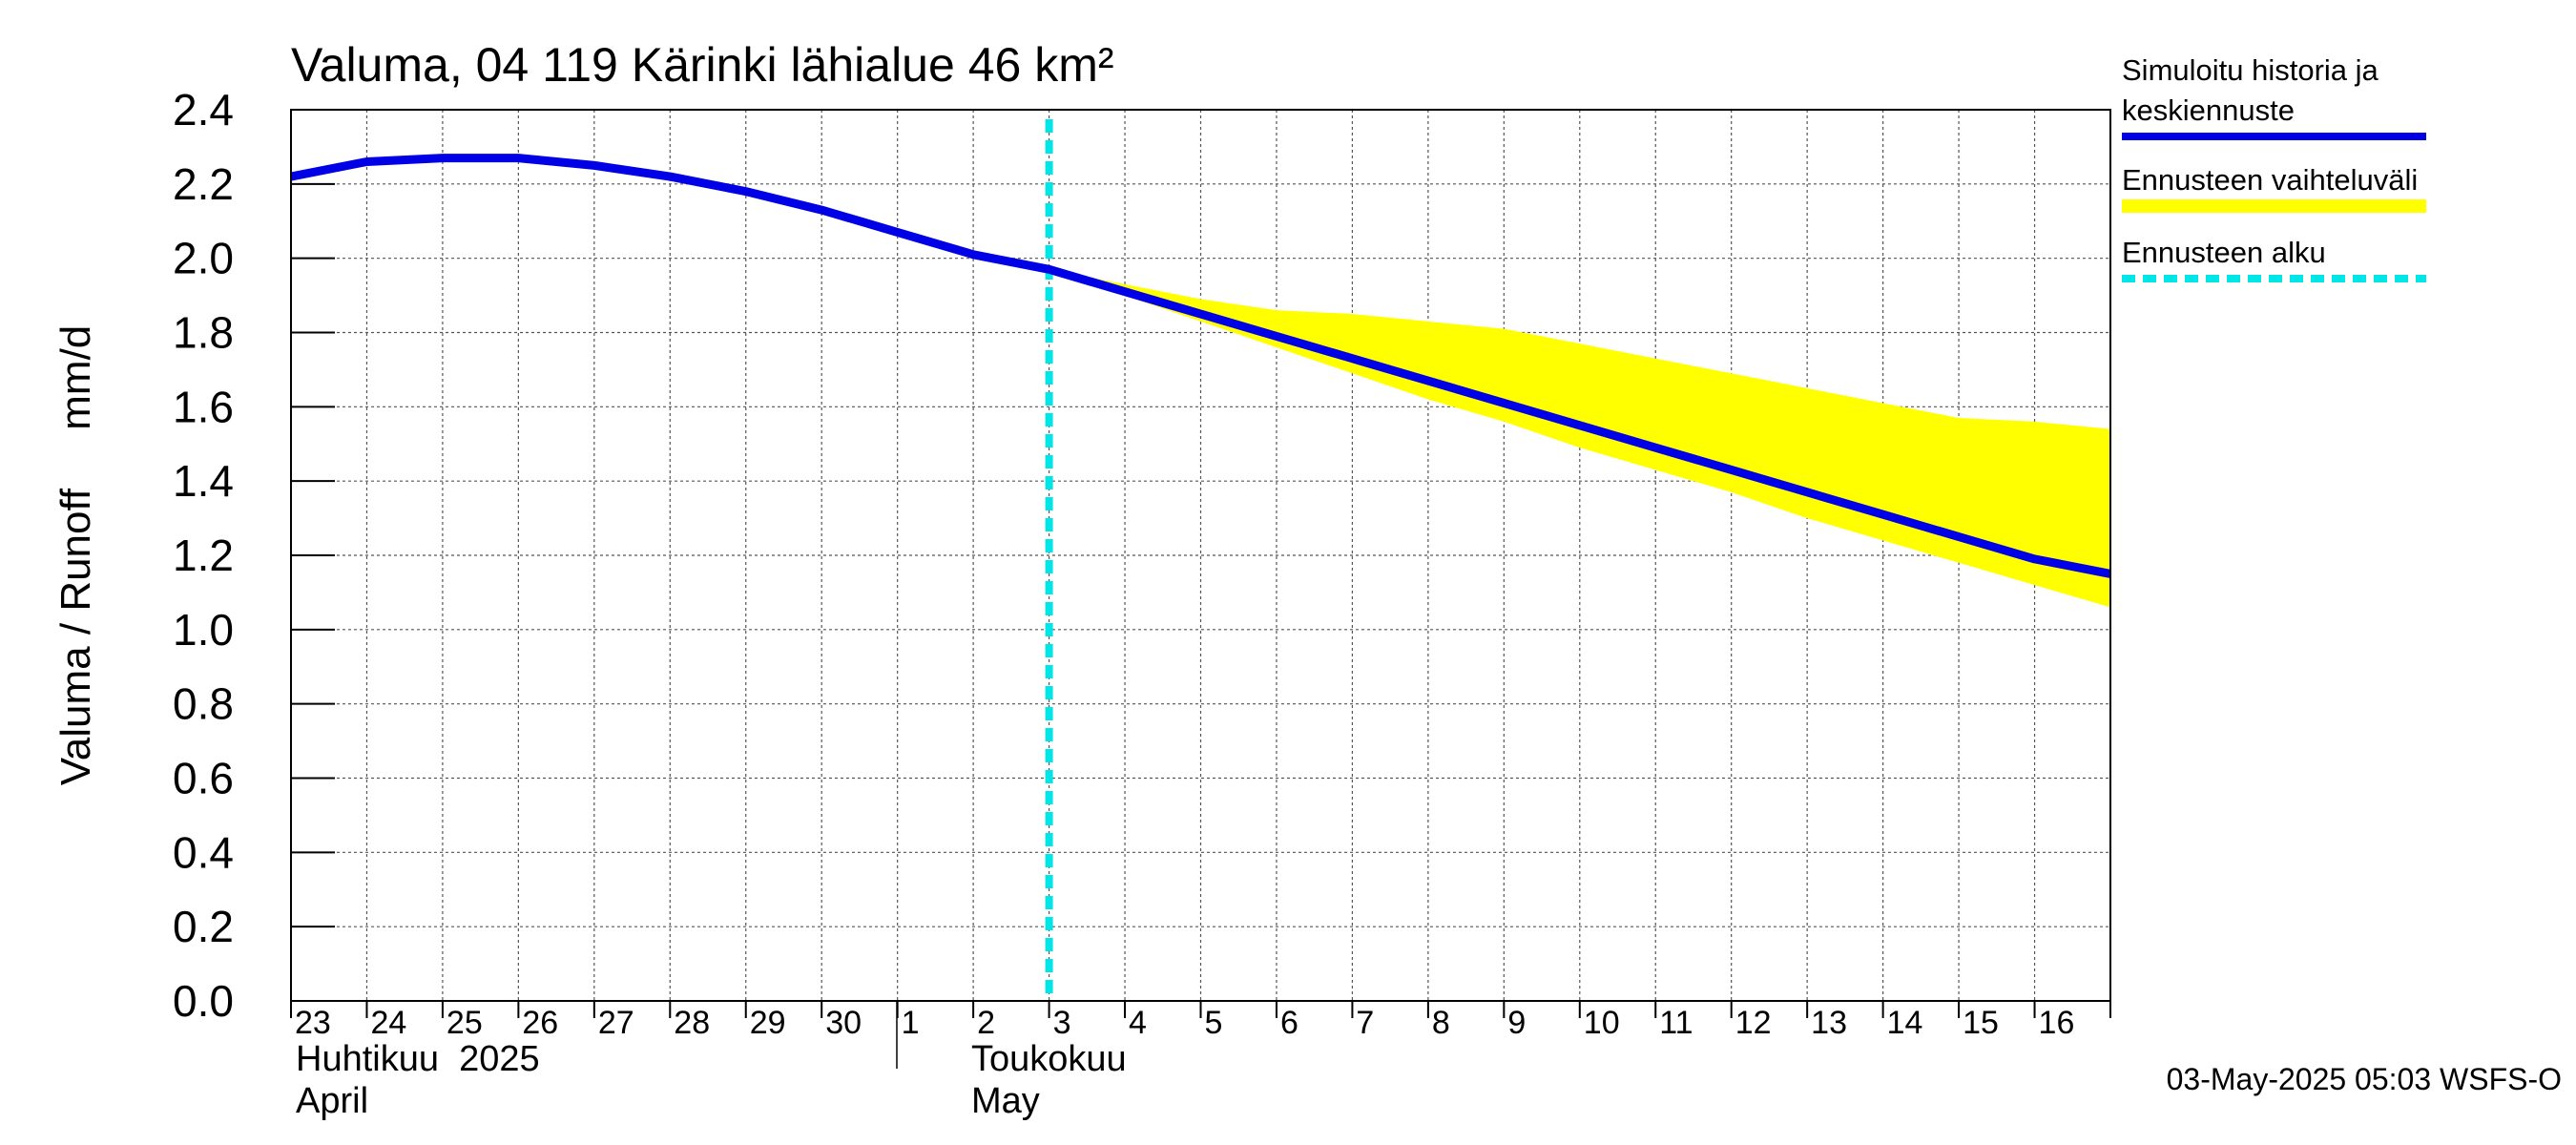 Image resolution: width=2576 pixels, height=1145 pixels. I want to click on month-label-may-en: May, so click(1005, 1101).